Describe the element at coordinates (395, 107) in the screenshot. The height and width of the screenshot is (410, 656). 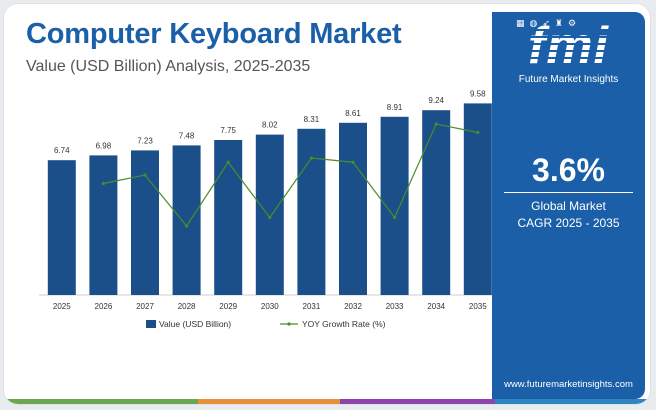
I see `bar-value-label: 8.91` at that location.